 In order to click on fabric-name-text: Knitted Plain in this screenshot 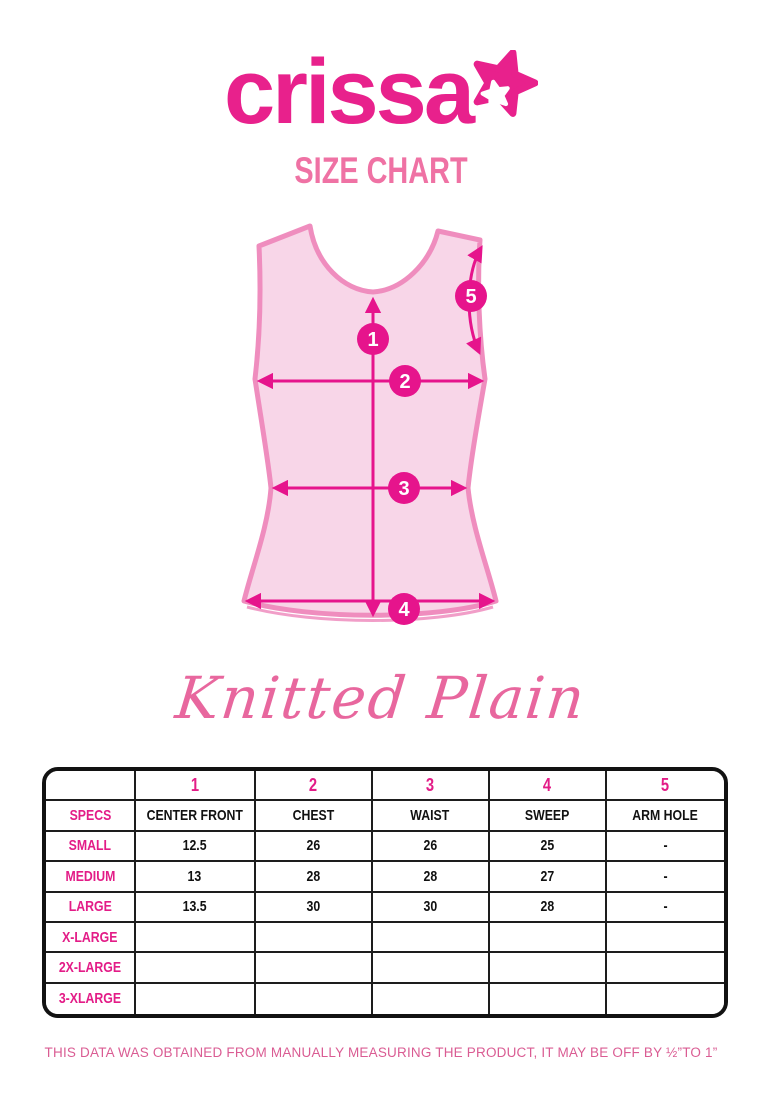, I will do `click(381, 698)`.